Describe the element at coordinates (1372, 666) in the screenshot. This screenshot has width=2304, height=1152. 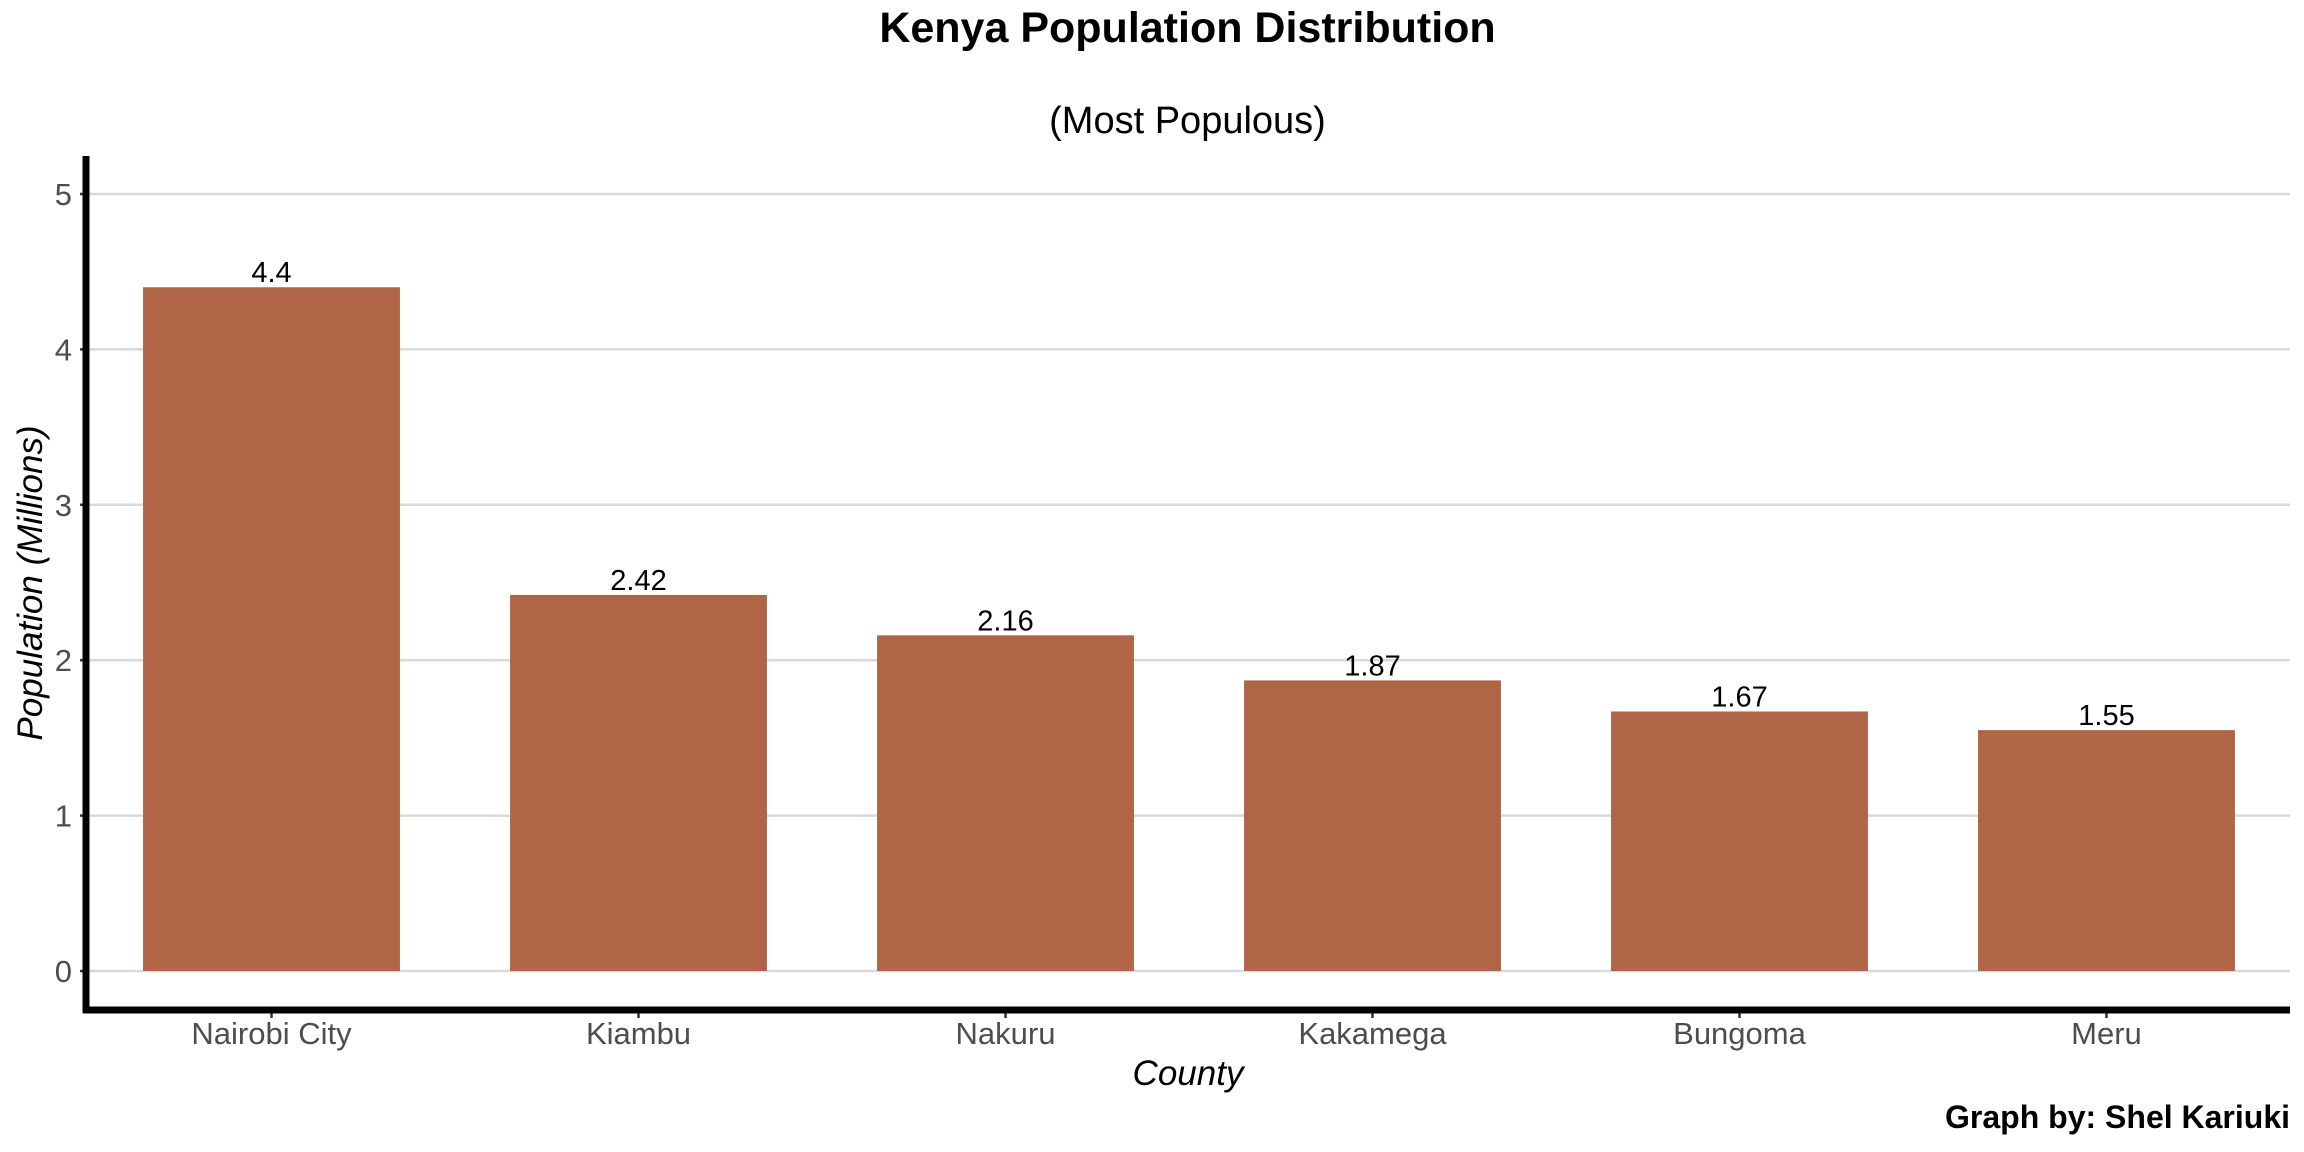
I see `bar-value-label: 1.87` at that location.